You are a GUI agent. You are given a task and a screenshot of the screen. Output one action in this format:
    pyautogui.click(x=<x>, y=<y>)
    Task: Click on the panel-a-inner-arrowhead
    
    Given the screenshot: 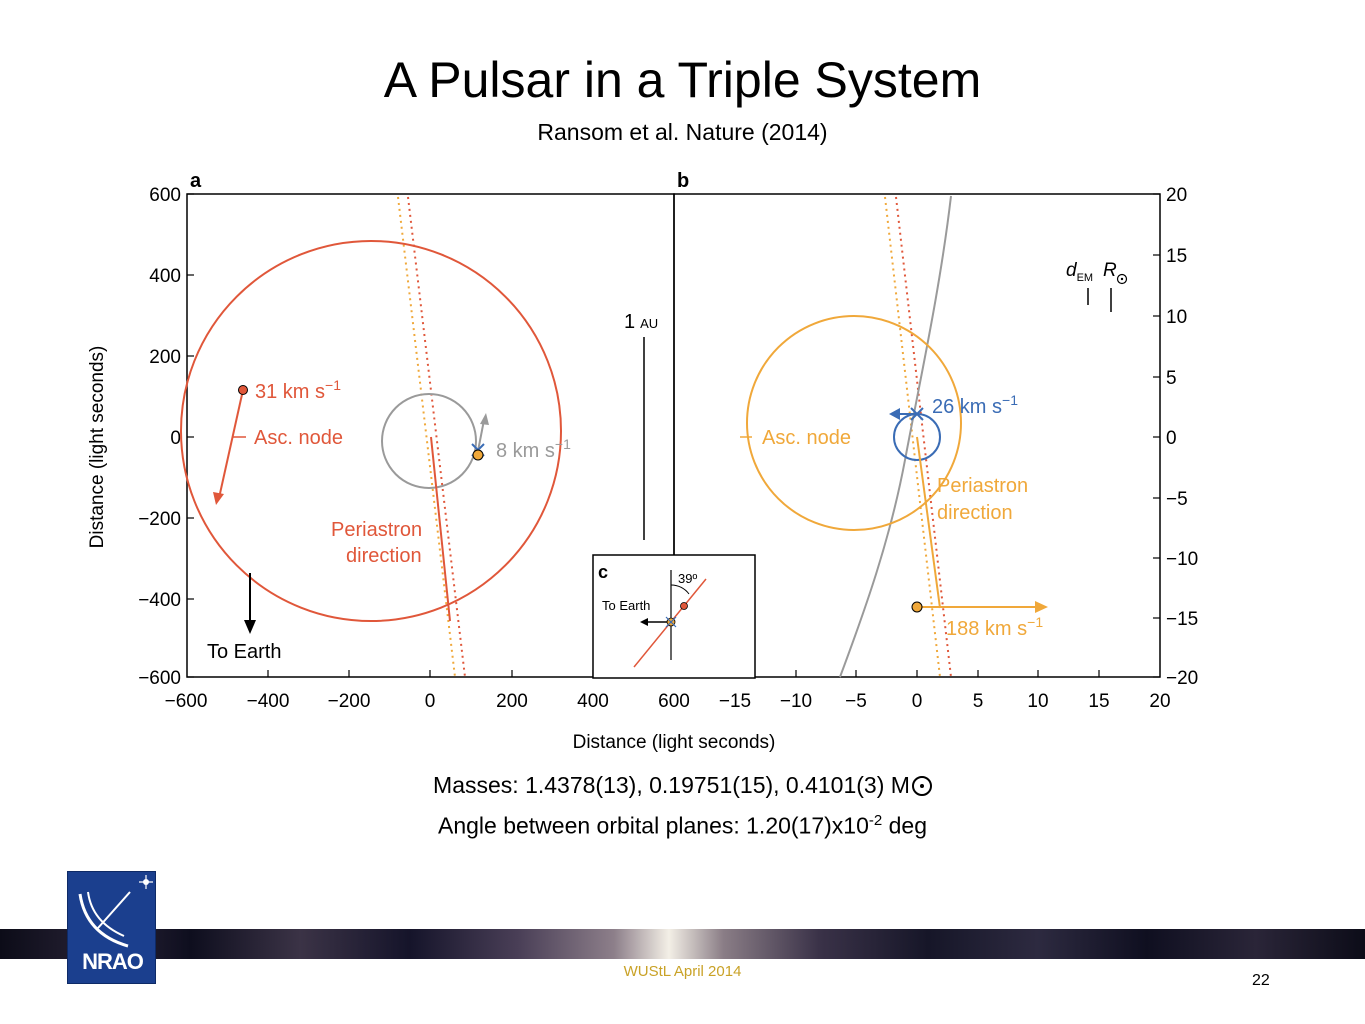 What is the action you would take?
    pyautogui.click(x=484, y=419)
    